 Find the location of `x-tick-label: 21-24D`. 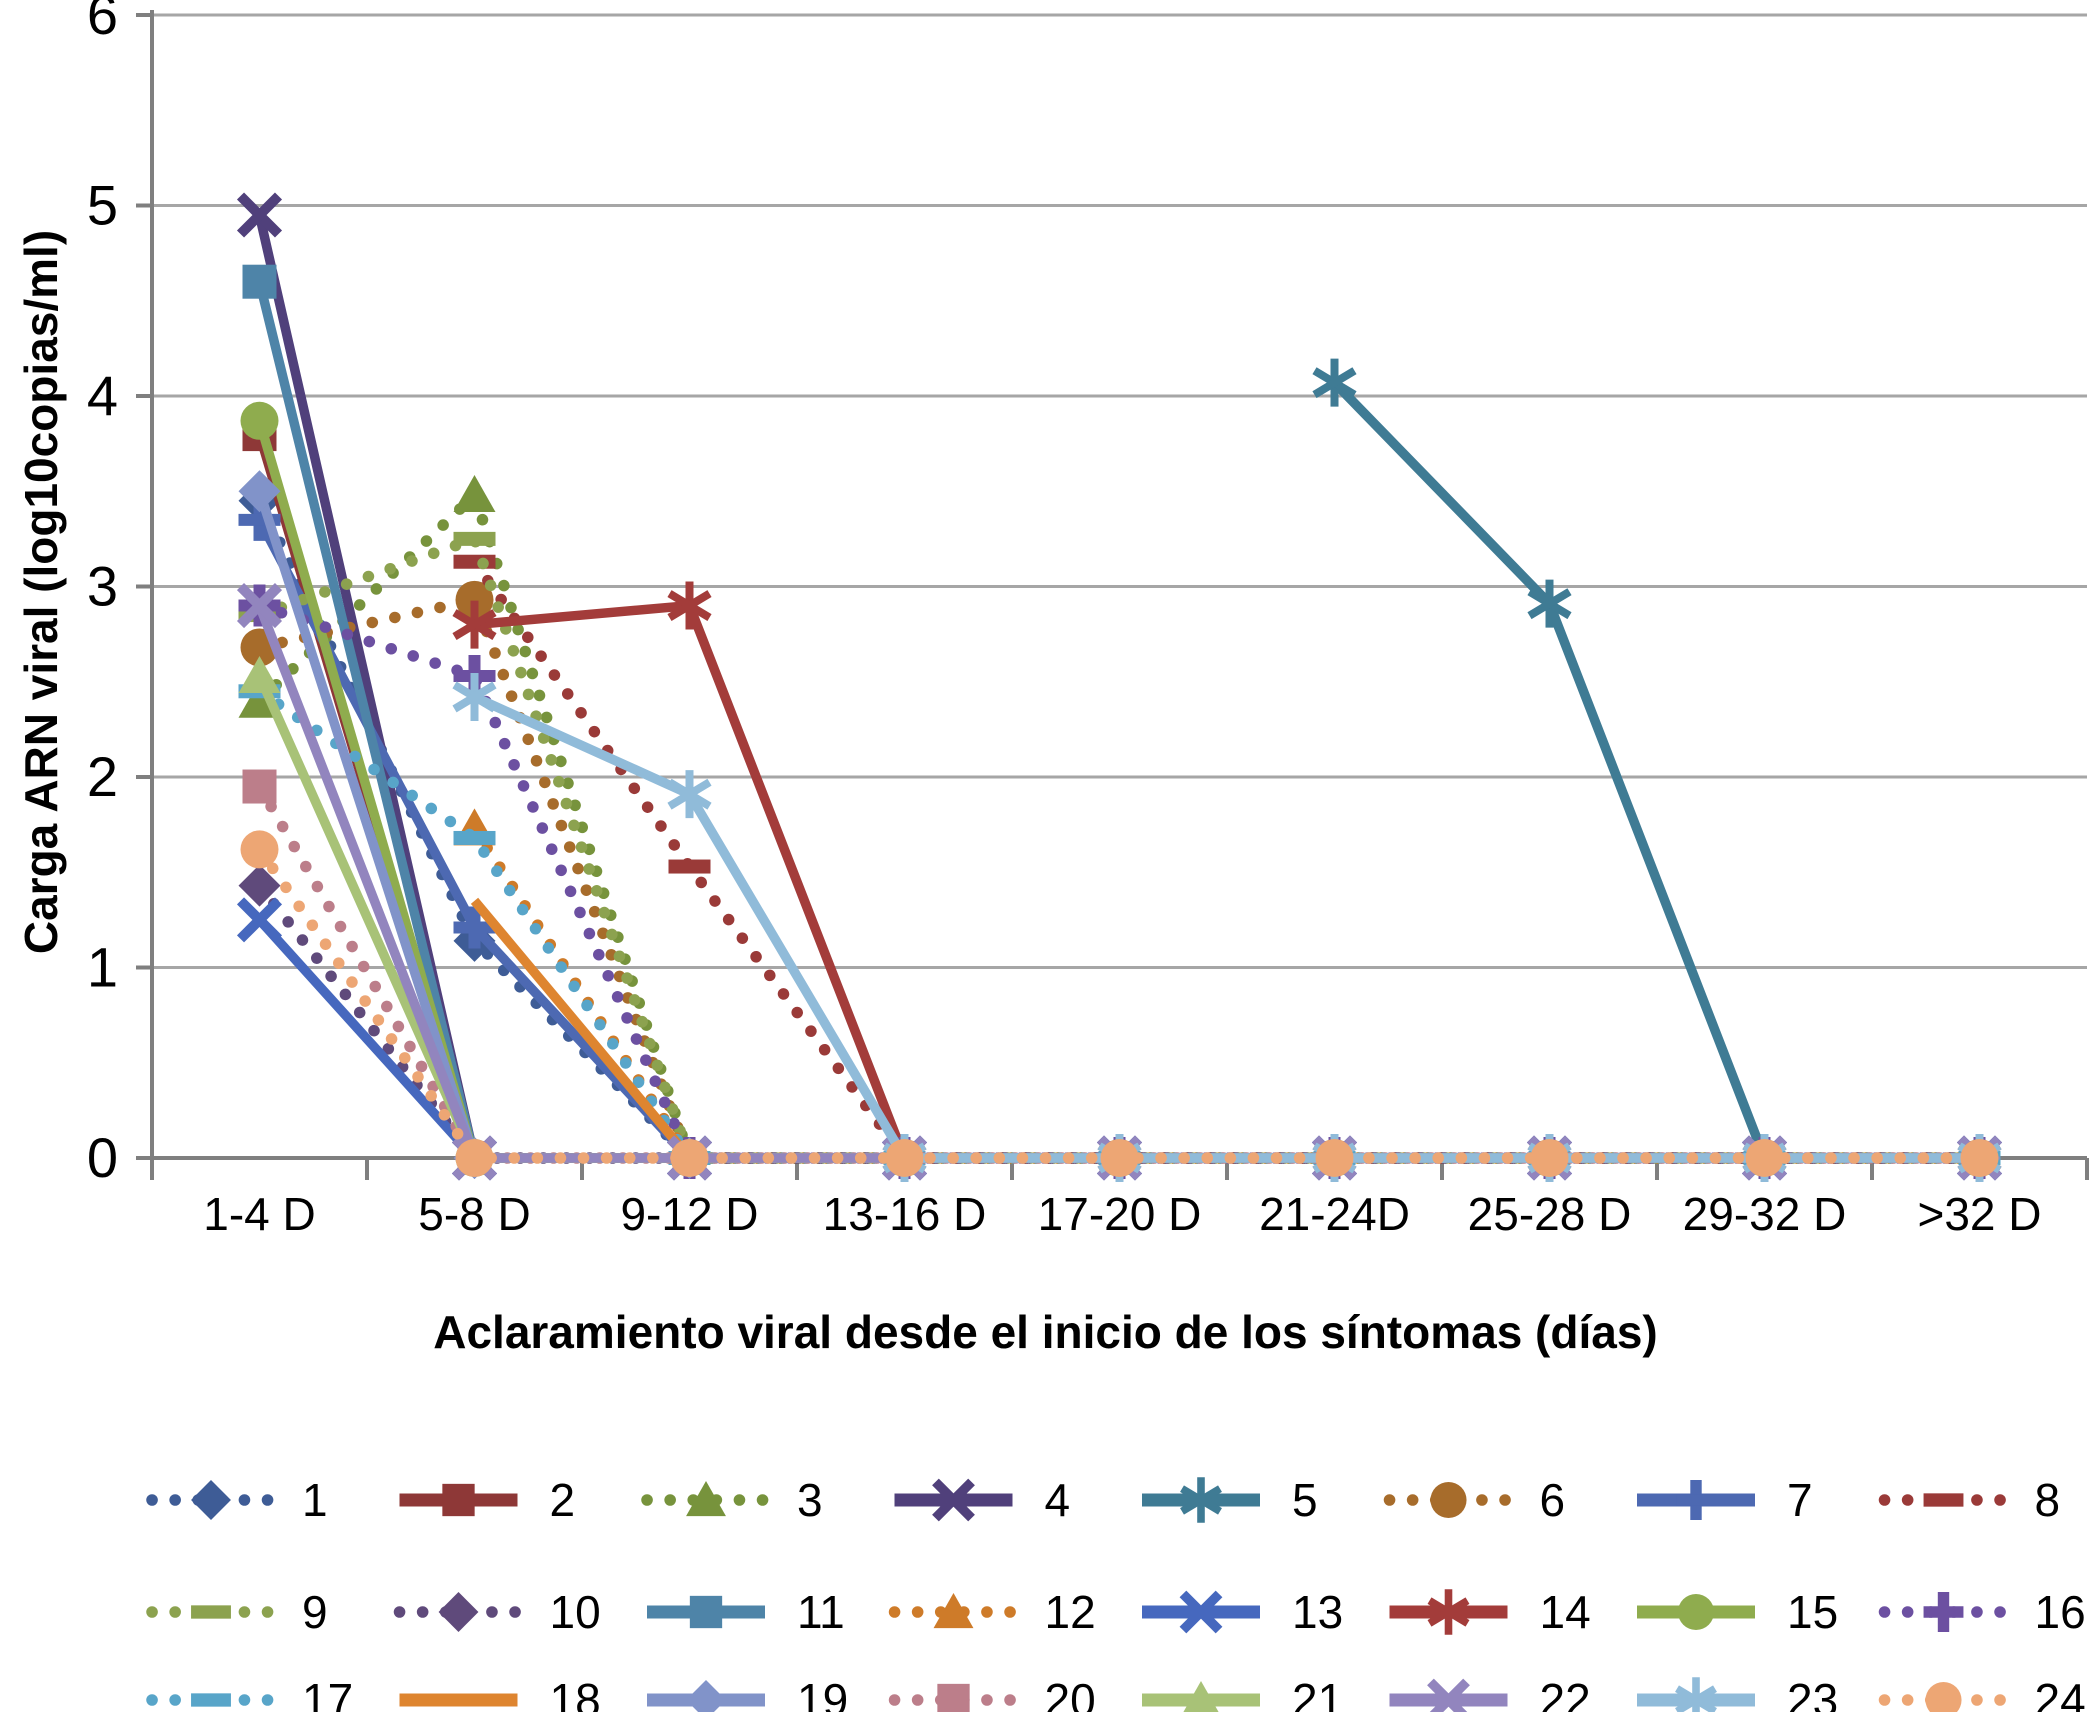

x-tick-label: 21-24D is located at coordinates (1334, 1214).